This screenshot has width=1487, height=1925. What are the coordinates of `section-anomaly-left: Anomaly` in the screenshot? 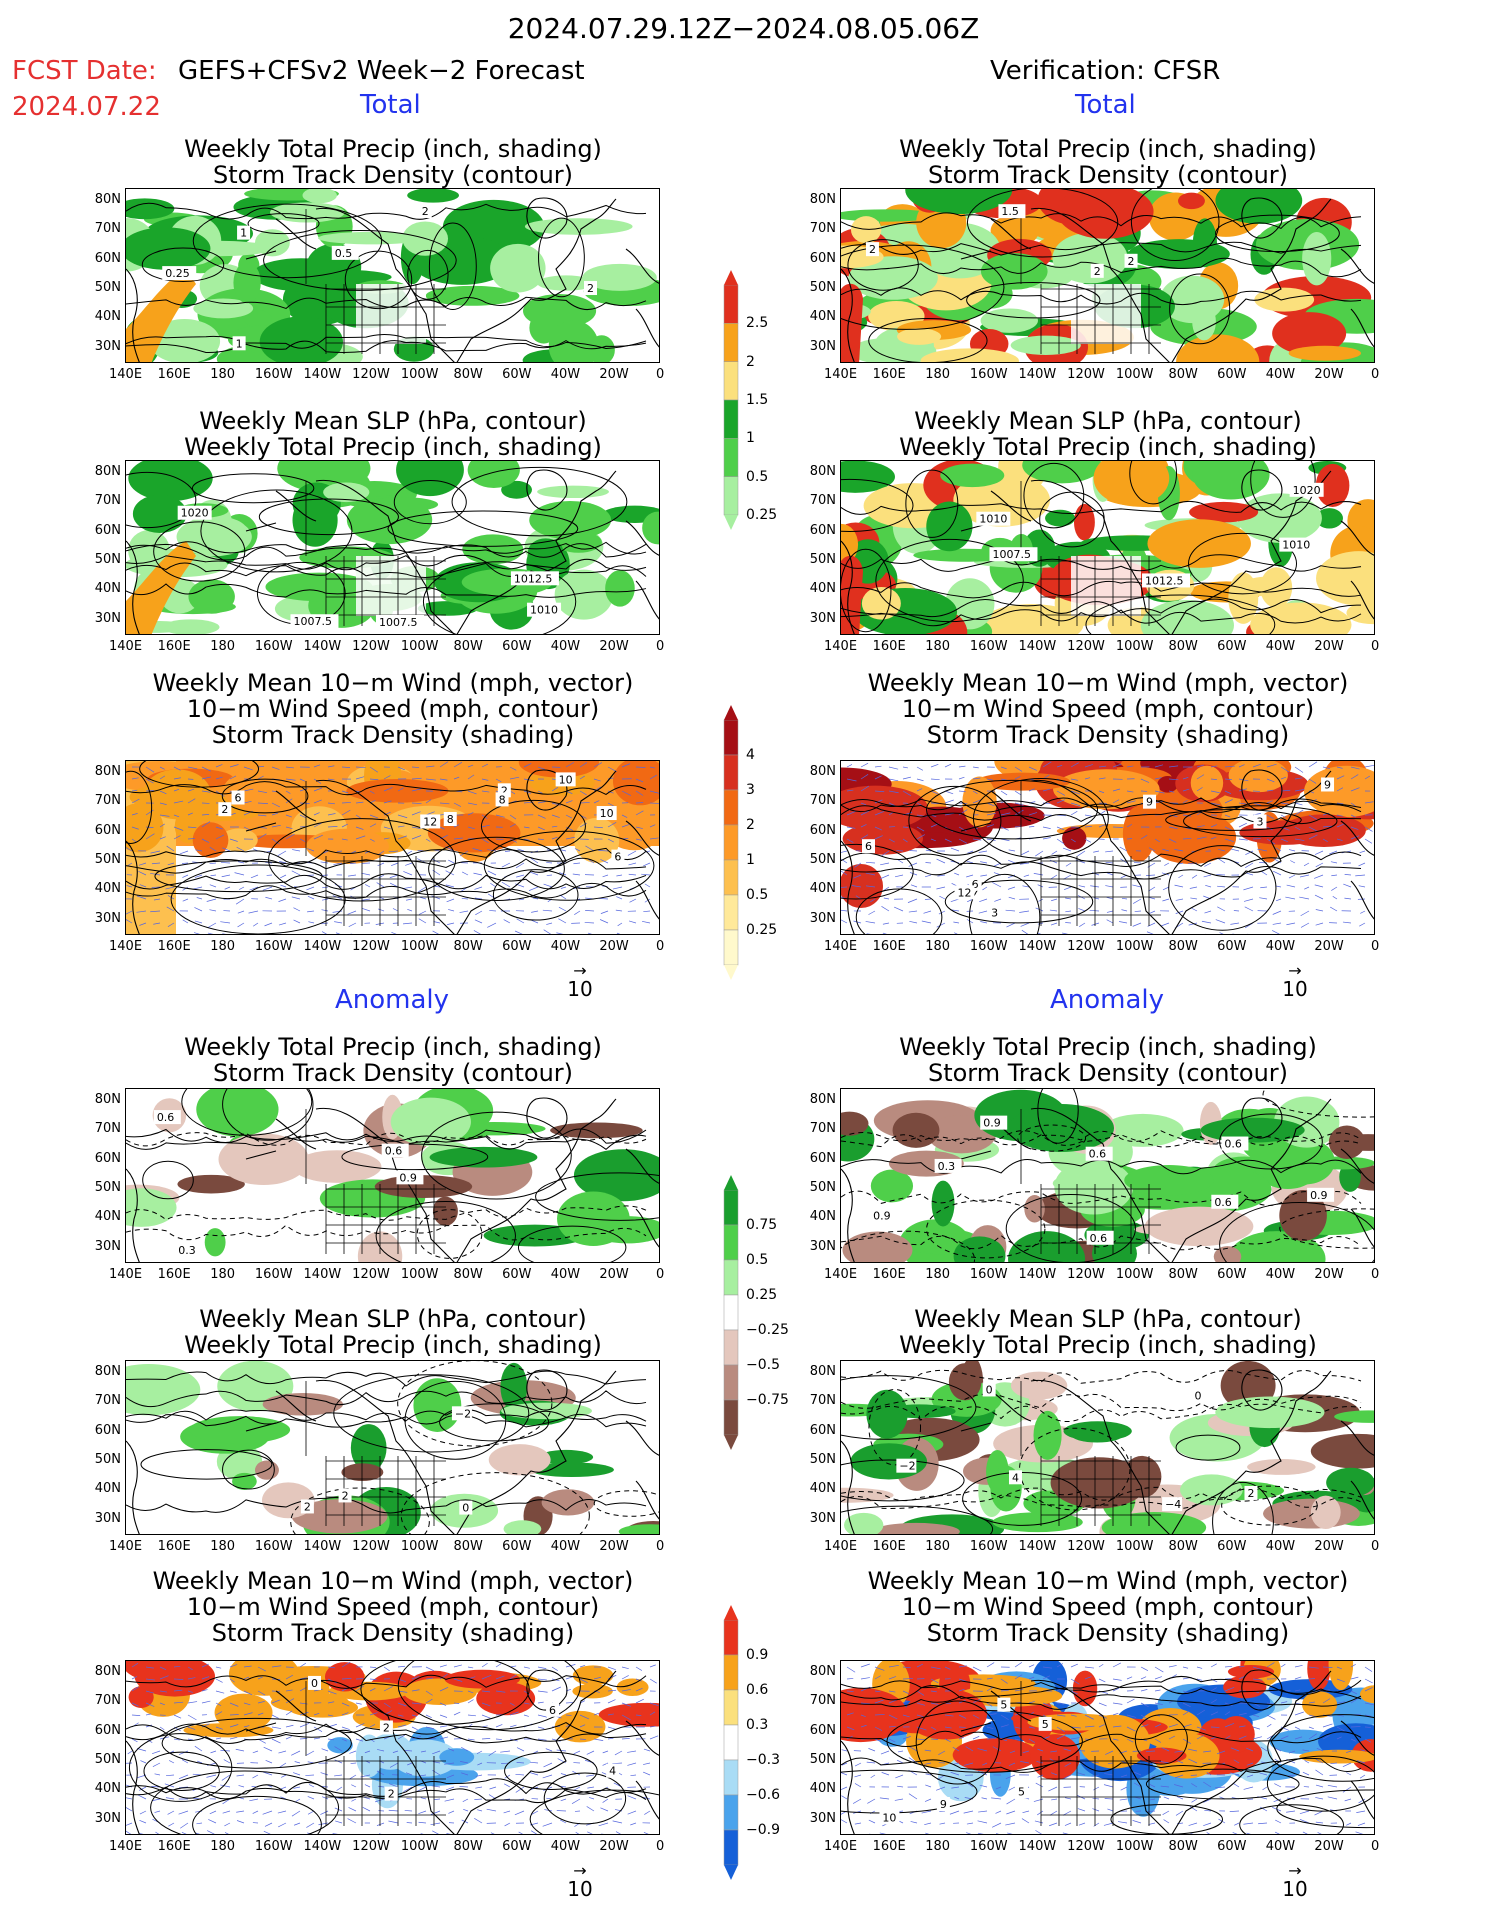 It's located at (392, 1000).